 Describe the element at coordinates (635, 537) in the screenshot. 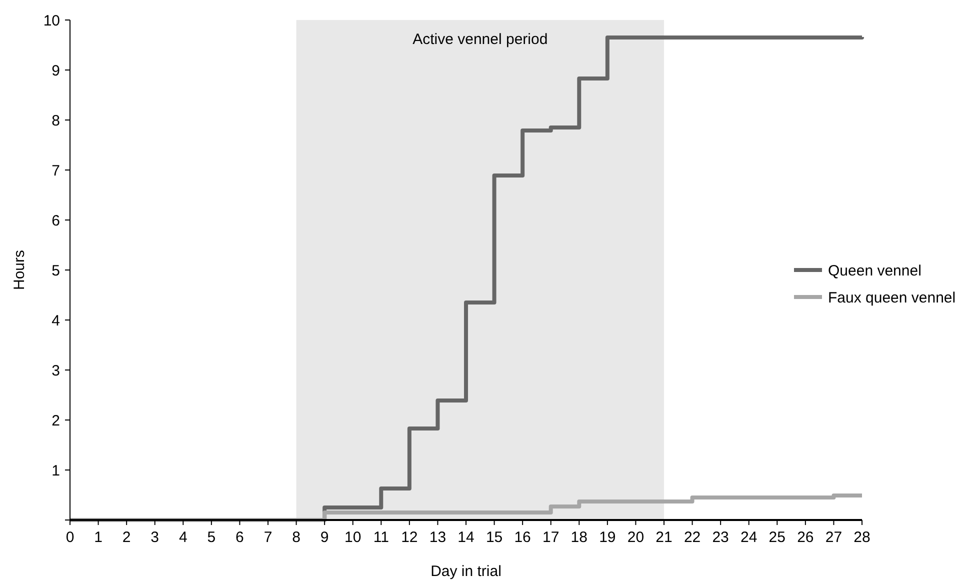

I see `x-tick-label: 20` at that location.